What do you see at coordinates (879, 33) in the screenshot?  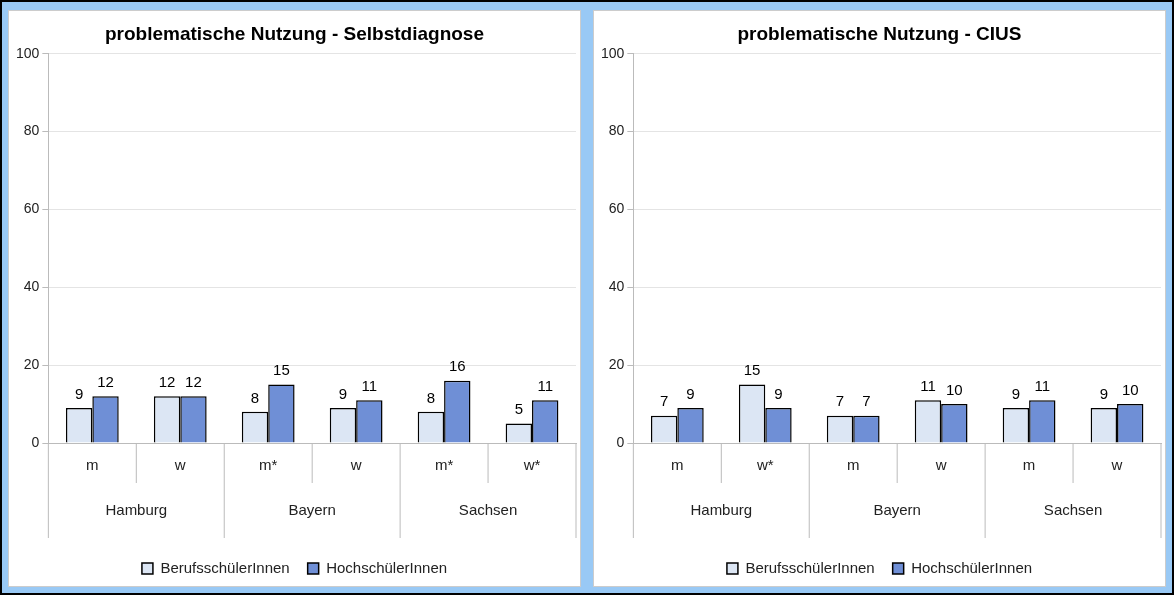 I see `chart-title: problematische Nutzung - CIUS` at bounding box center [879, 33].